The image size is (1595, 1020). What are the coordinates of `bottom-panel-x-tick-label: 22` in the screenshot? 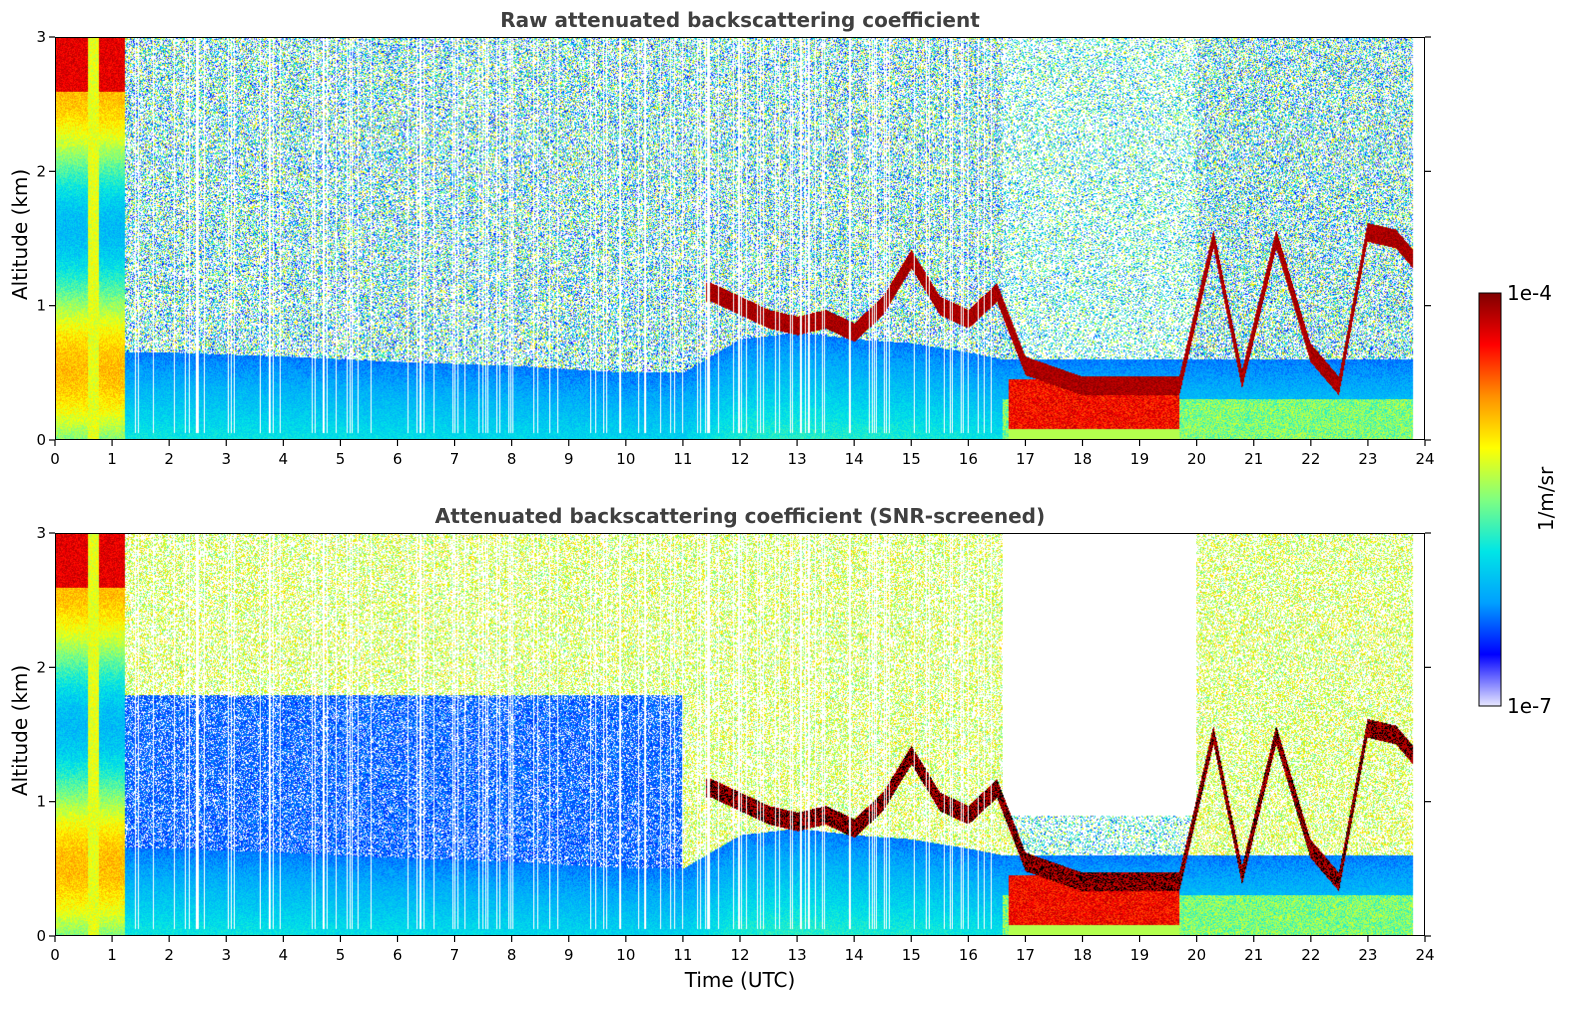 It's located at (1310, 955).